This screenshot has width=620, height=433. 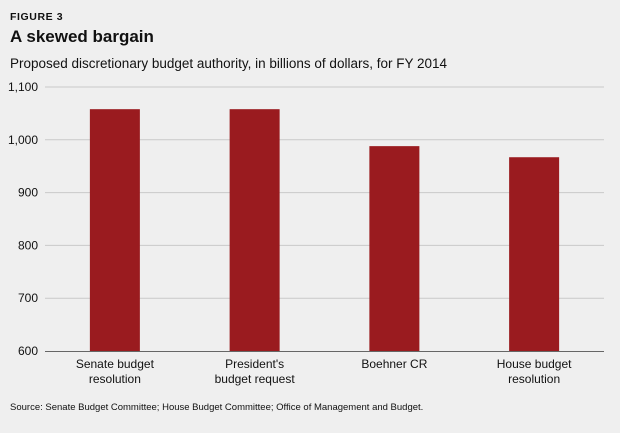 What do you see at coordinates (82, 36) in the screenshot?
I see `chart-title: A skewed bargain` at bounding box center [82, 36].